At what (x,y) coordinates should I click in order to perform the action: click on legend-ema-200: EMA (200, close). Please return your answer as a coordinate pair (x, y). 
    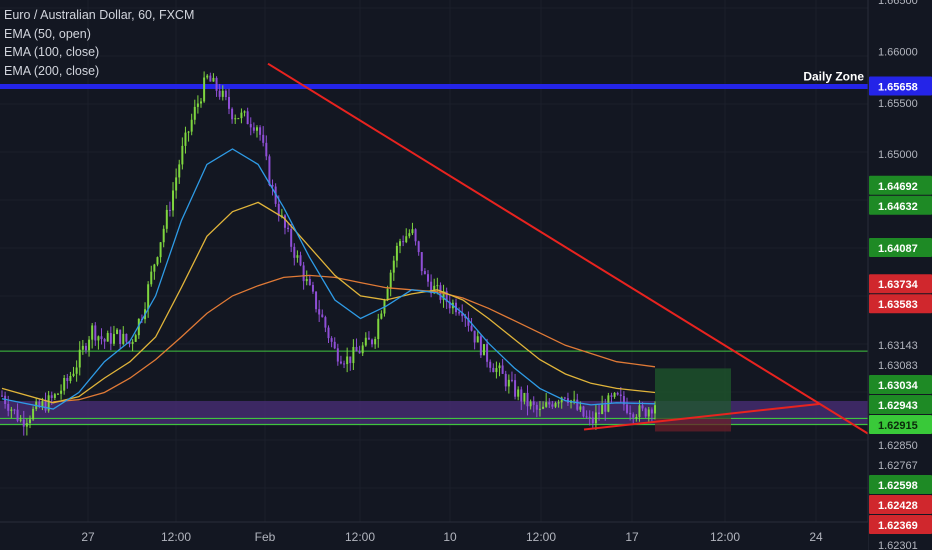
    Looking at the image, I should click on (52, 70).